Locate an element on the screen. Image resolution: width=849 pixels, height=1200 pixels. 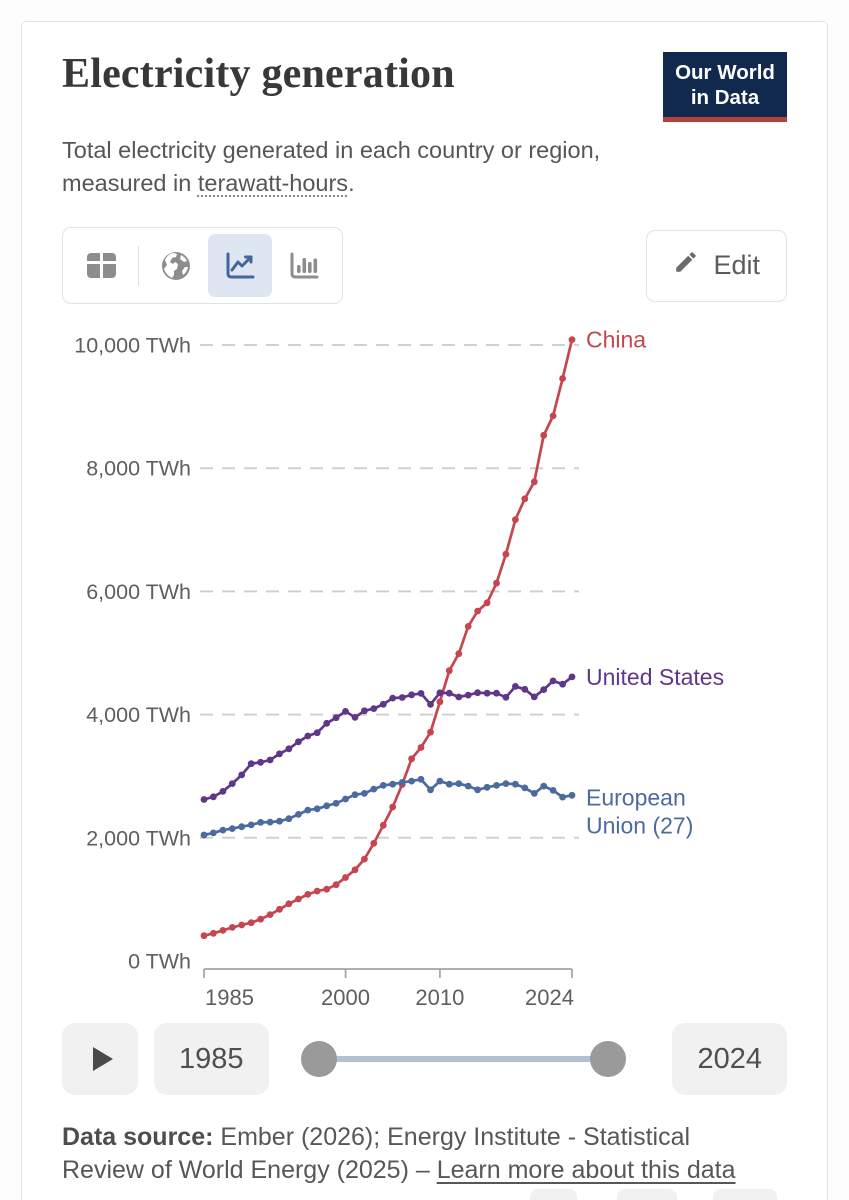
bar-chart-icon is located at coordinates (304, 266).